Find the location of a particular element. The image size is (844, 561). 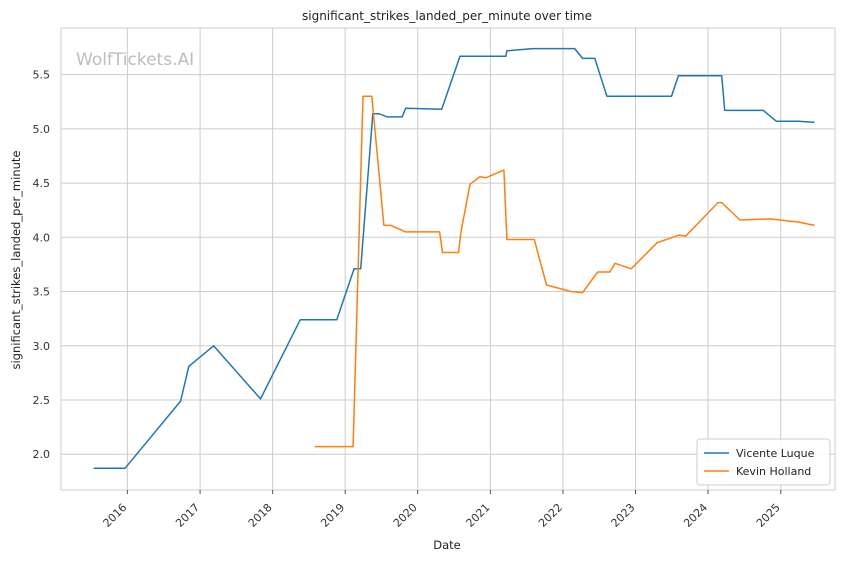

y-tick-label: 5.5 is located at coordinates (42, 75).